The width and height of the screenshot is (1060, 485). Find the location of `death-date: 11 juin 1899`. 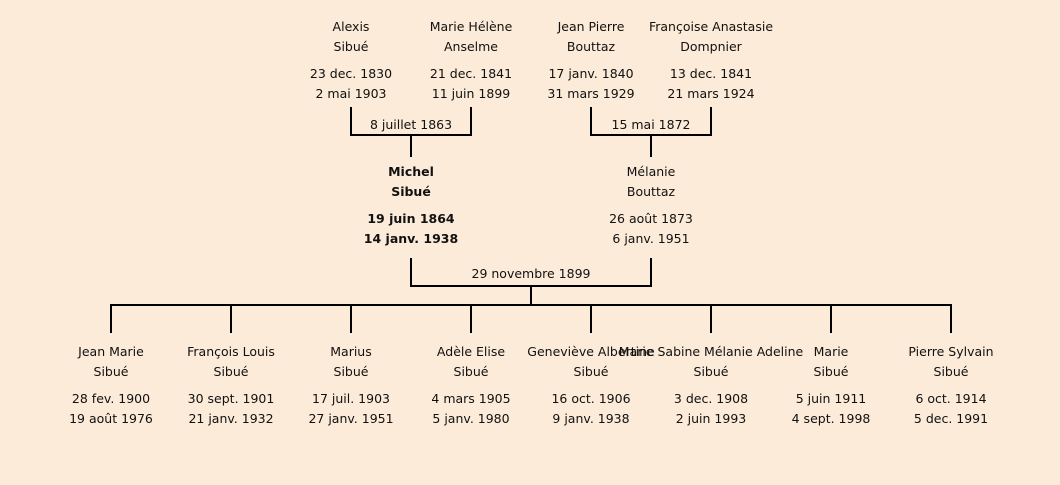

death-date: 11 juin 1899 is located at coordinates (471, 93).